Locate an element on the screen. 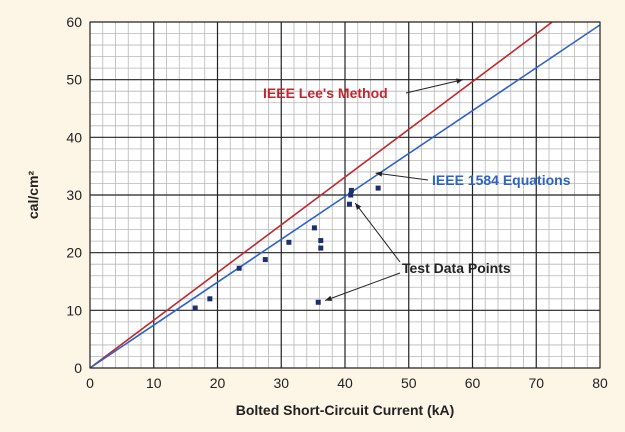 The height and width of the screenshot is (432, 625). x-tick-label: 0 is located at coordinates (90, 383).